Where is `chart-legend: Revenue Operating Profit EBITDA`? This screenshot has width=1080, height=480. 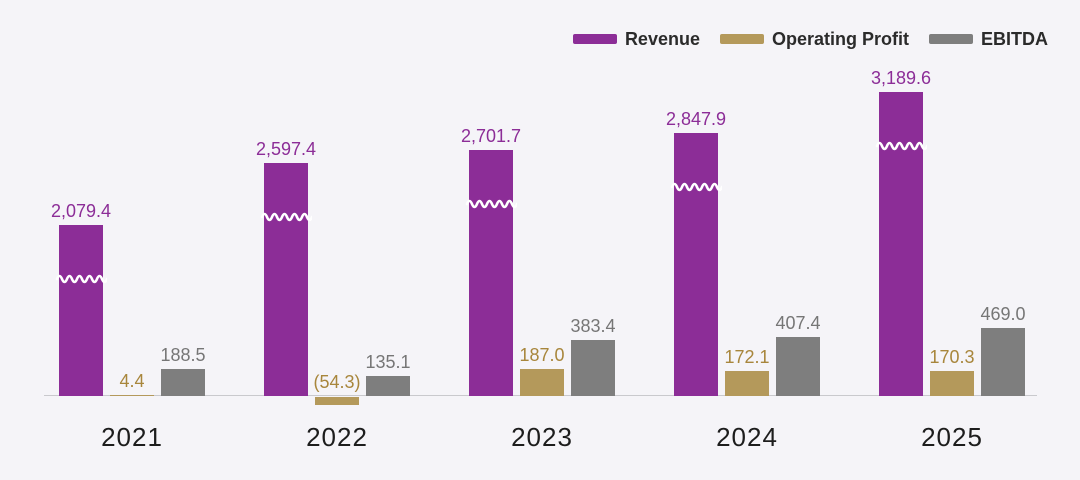 chart-legend: Revenue Operating Profit EBITDA is located at coordinates (810, 39).